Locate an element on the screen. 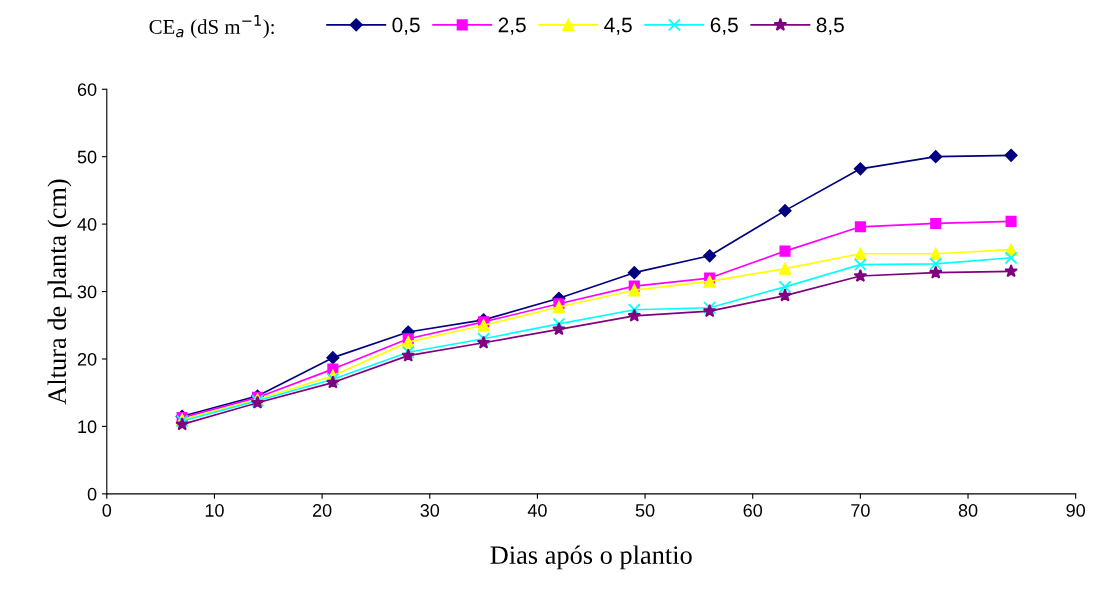 This screenshot has width=1101, height=595. x-tick-label: 10 is located at coordinates (214, 510).